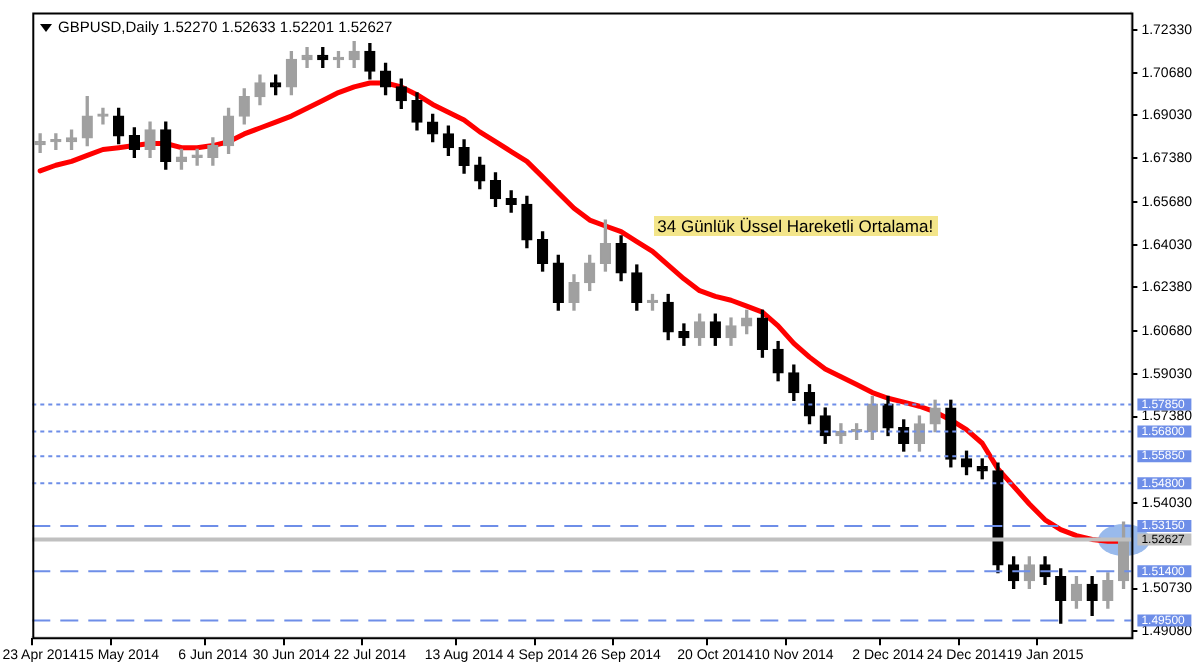 The image size is (1200, 666). I want to click on annotation: 34 Günlük Üssel Hareketli Ortalama!, so click(795, 225).